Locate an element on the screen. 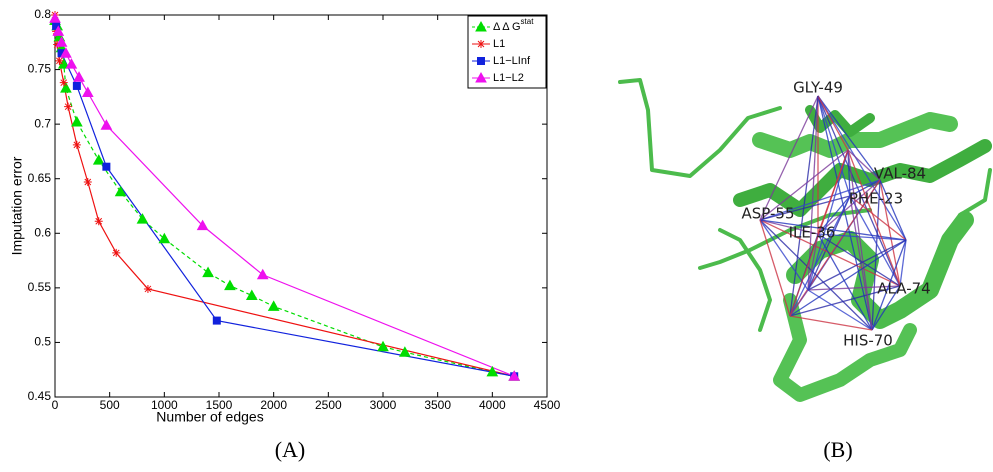 This screenshot has height=472, width=993. y-tick-label: 0.8 is located at coordinates (42, 14).